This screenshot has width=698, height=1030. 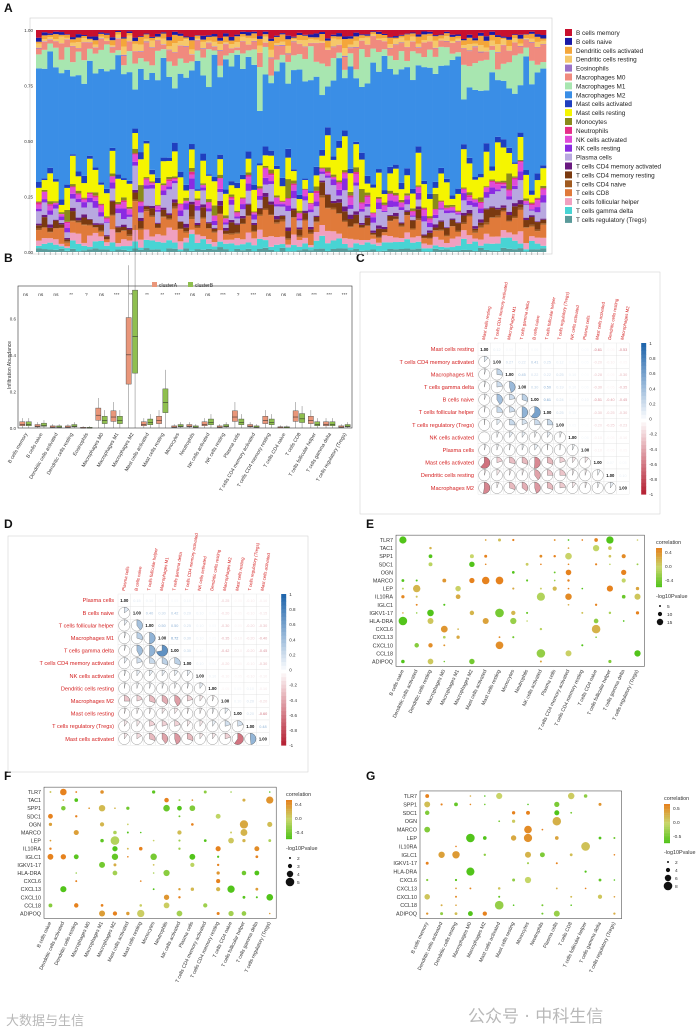 I want to click on corr-value: -0.05, so click(x=623, y=451).